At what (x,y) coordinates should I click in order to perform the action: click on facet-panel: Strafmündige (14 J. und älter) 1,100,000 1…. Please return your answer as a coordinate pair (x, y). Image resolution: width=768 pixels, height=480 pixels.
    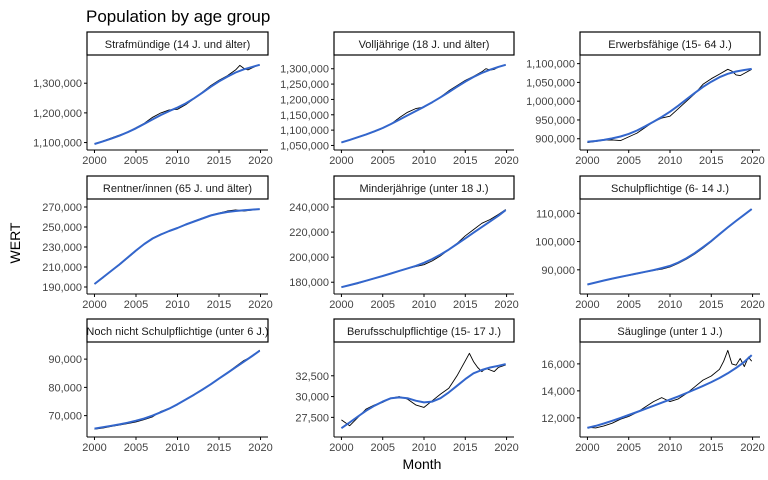
    Looking at the image, I should click on (153, 99).